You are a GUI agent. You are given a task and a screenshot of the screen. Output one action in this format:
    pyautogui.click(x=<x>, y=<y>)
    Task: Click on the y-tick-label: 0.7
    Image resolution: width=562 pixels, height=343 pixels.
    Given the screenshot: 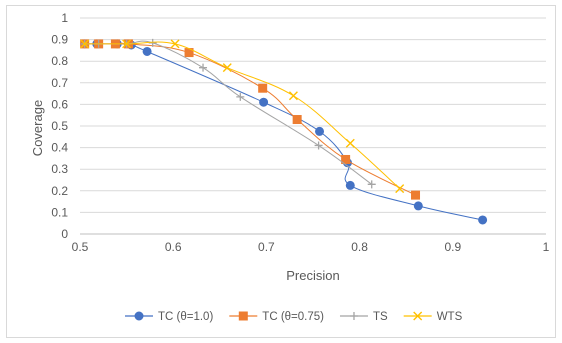 What is the action you would take?
    pyautogui.click(x=59, y=83)
    